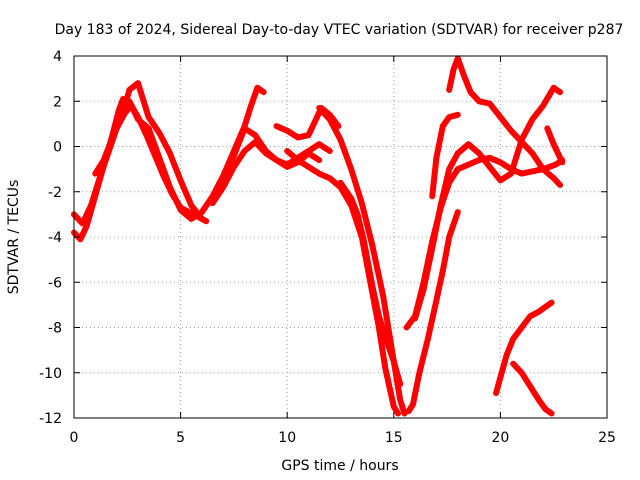 This screenshot has height=480, width=640. I want to click on series-sat-m, so click(445, 155).